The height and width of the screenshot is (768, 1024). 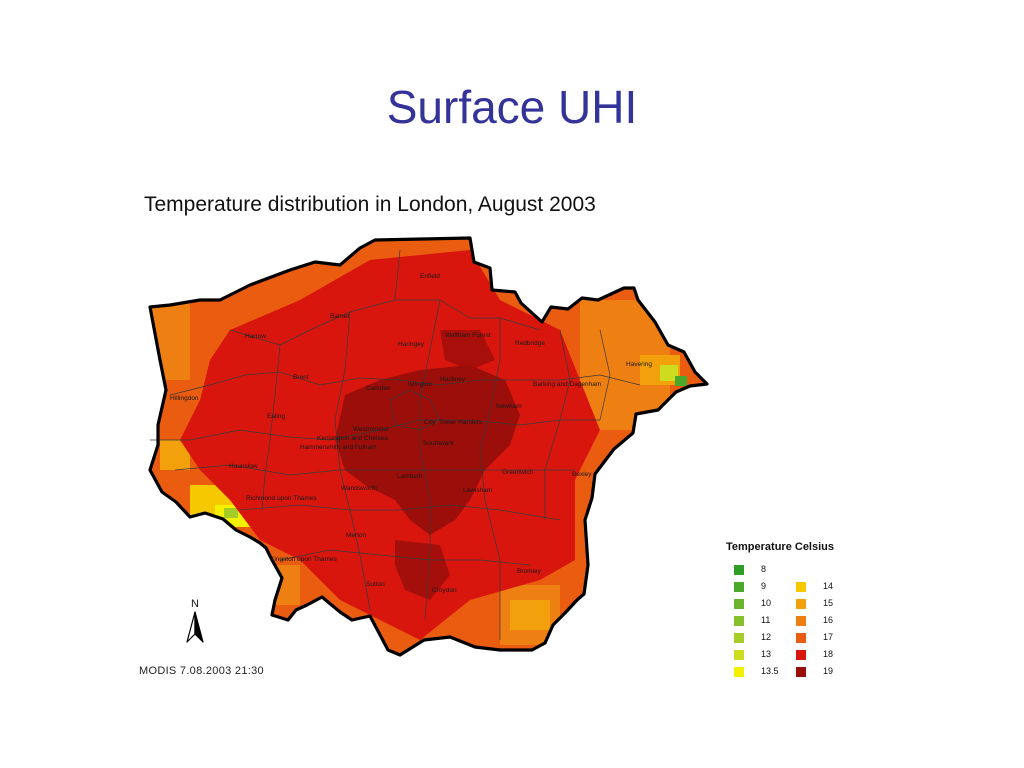 What do you see at coordinates (828, 620) in the screenshot?
I see `legend-label: 16` at bounding box center [828, 620].